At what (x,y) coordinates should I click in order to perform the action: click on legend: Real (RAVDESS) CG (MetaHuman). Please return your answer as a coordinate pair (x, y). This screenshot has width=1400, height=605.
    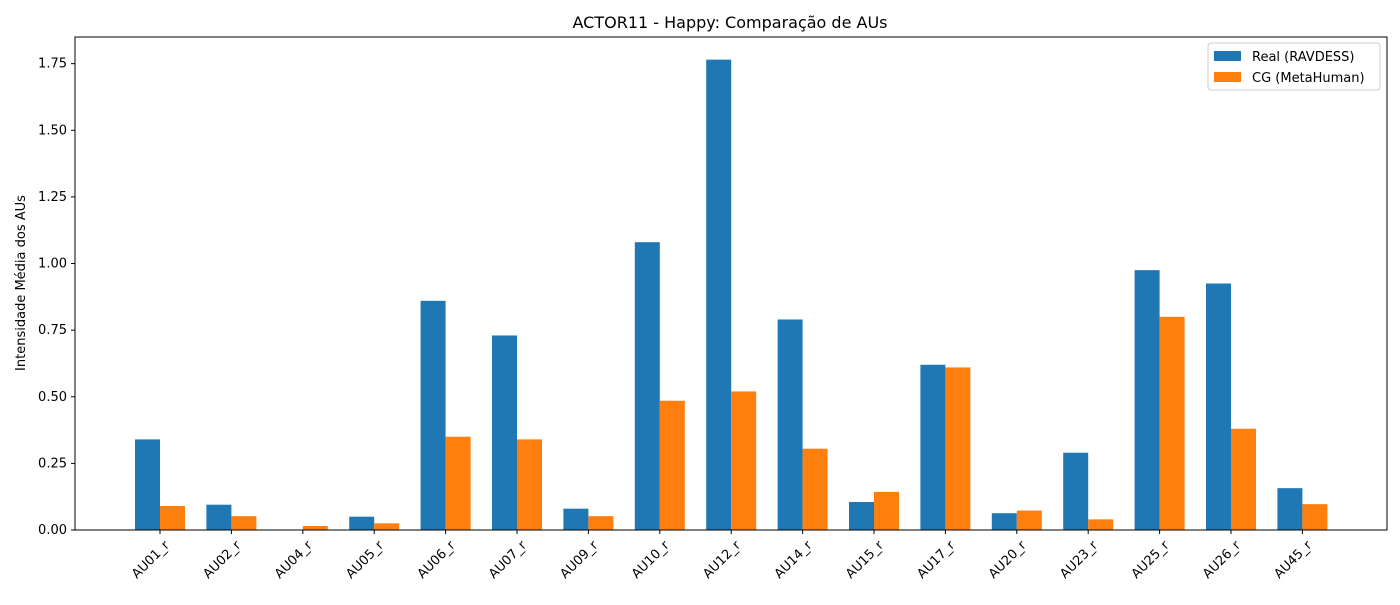
    Looking at the image, I should click on (1294, 66).